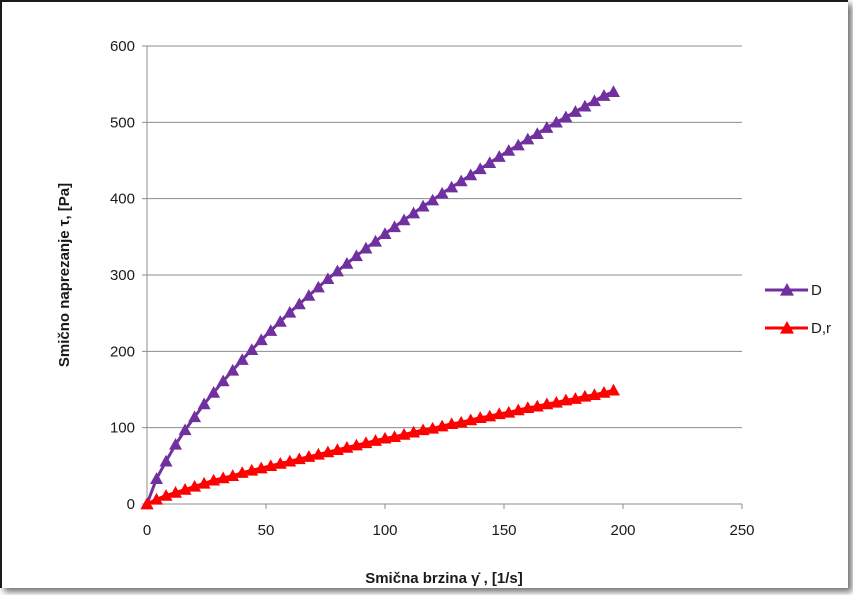  Describe the element at coordinates (787, 327) in the screenshot. I see `legend-marker` at that location.